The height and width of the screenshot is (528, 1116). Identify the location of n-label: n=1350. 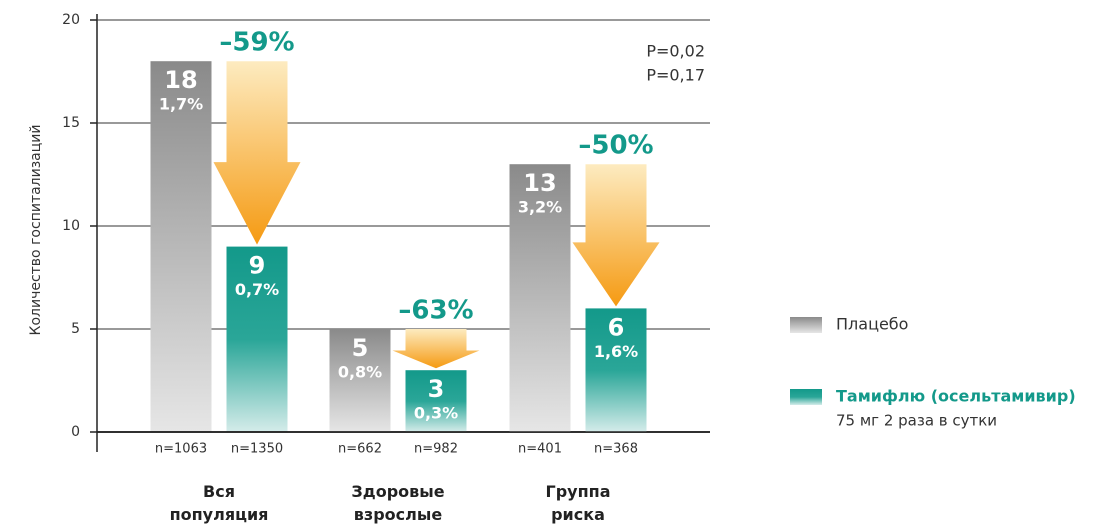
(257, 449).